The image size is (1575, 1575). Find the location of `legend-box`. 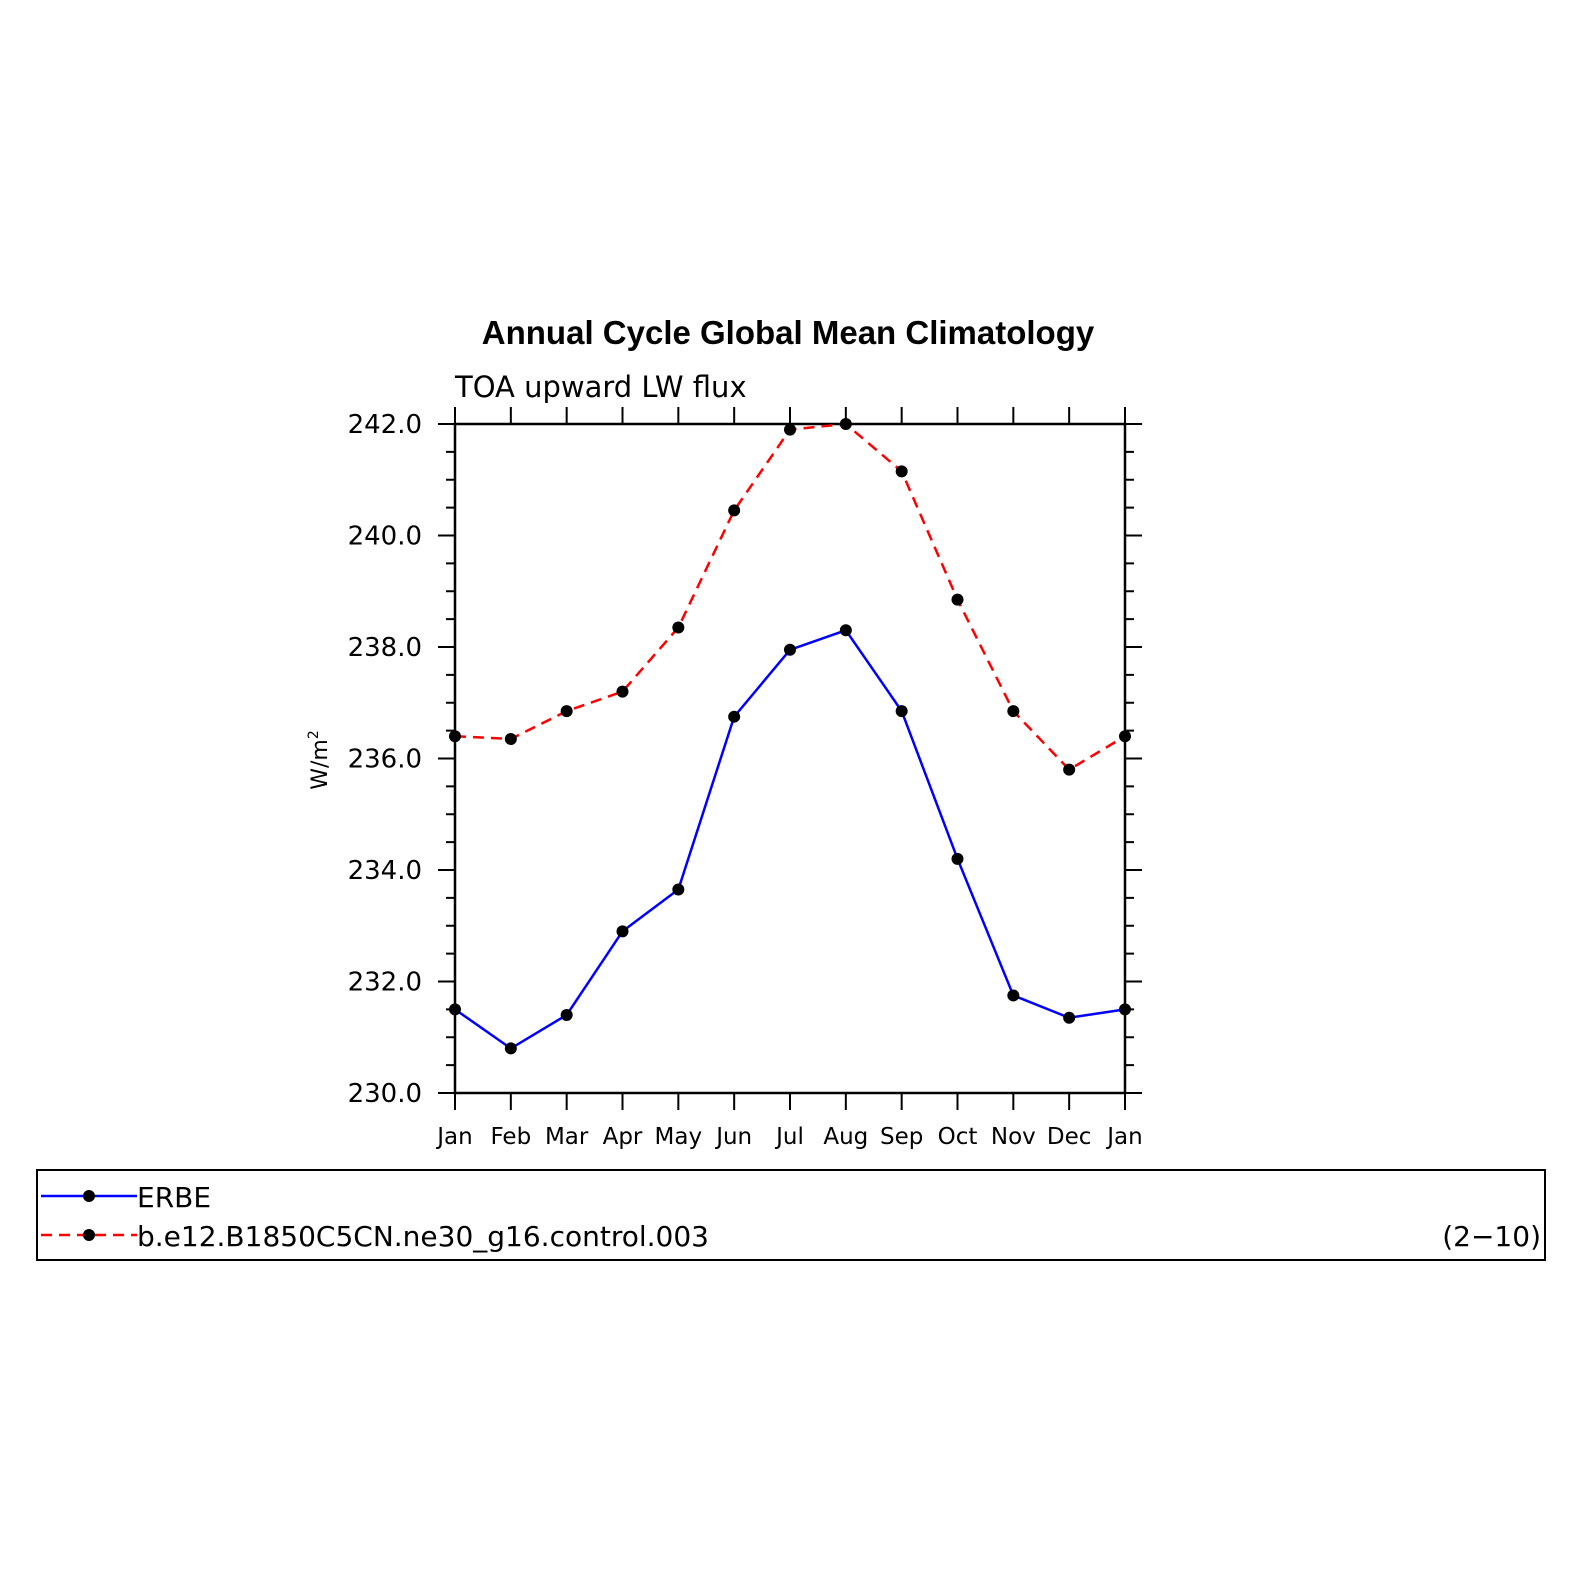

legend-box is located at coordinates (791, 1215).